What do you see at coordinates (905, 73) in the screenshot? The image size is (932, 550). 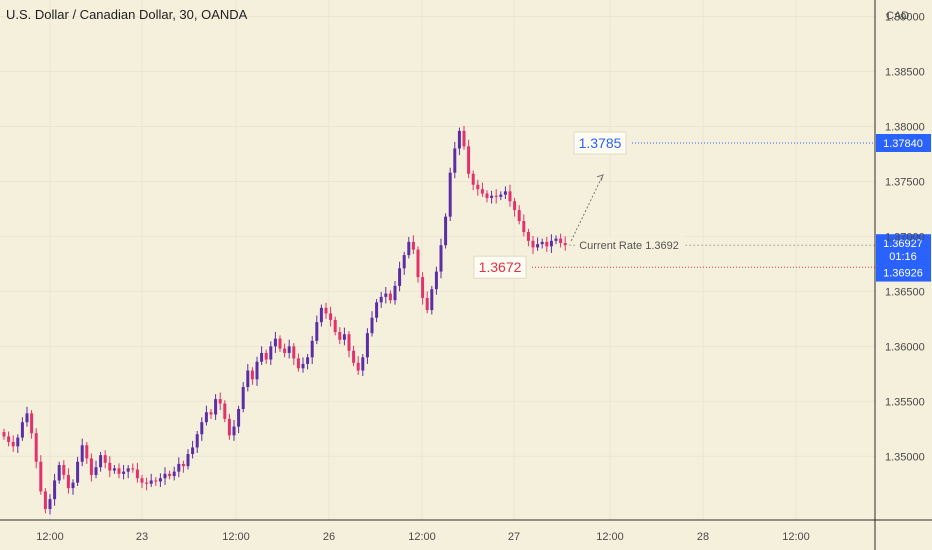 I see `y-tick-label: 1.38500` at bounding box center [905, 73].